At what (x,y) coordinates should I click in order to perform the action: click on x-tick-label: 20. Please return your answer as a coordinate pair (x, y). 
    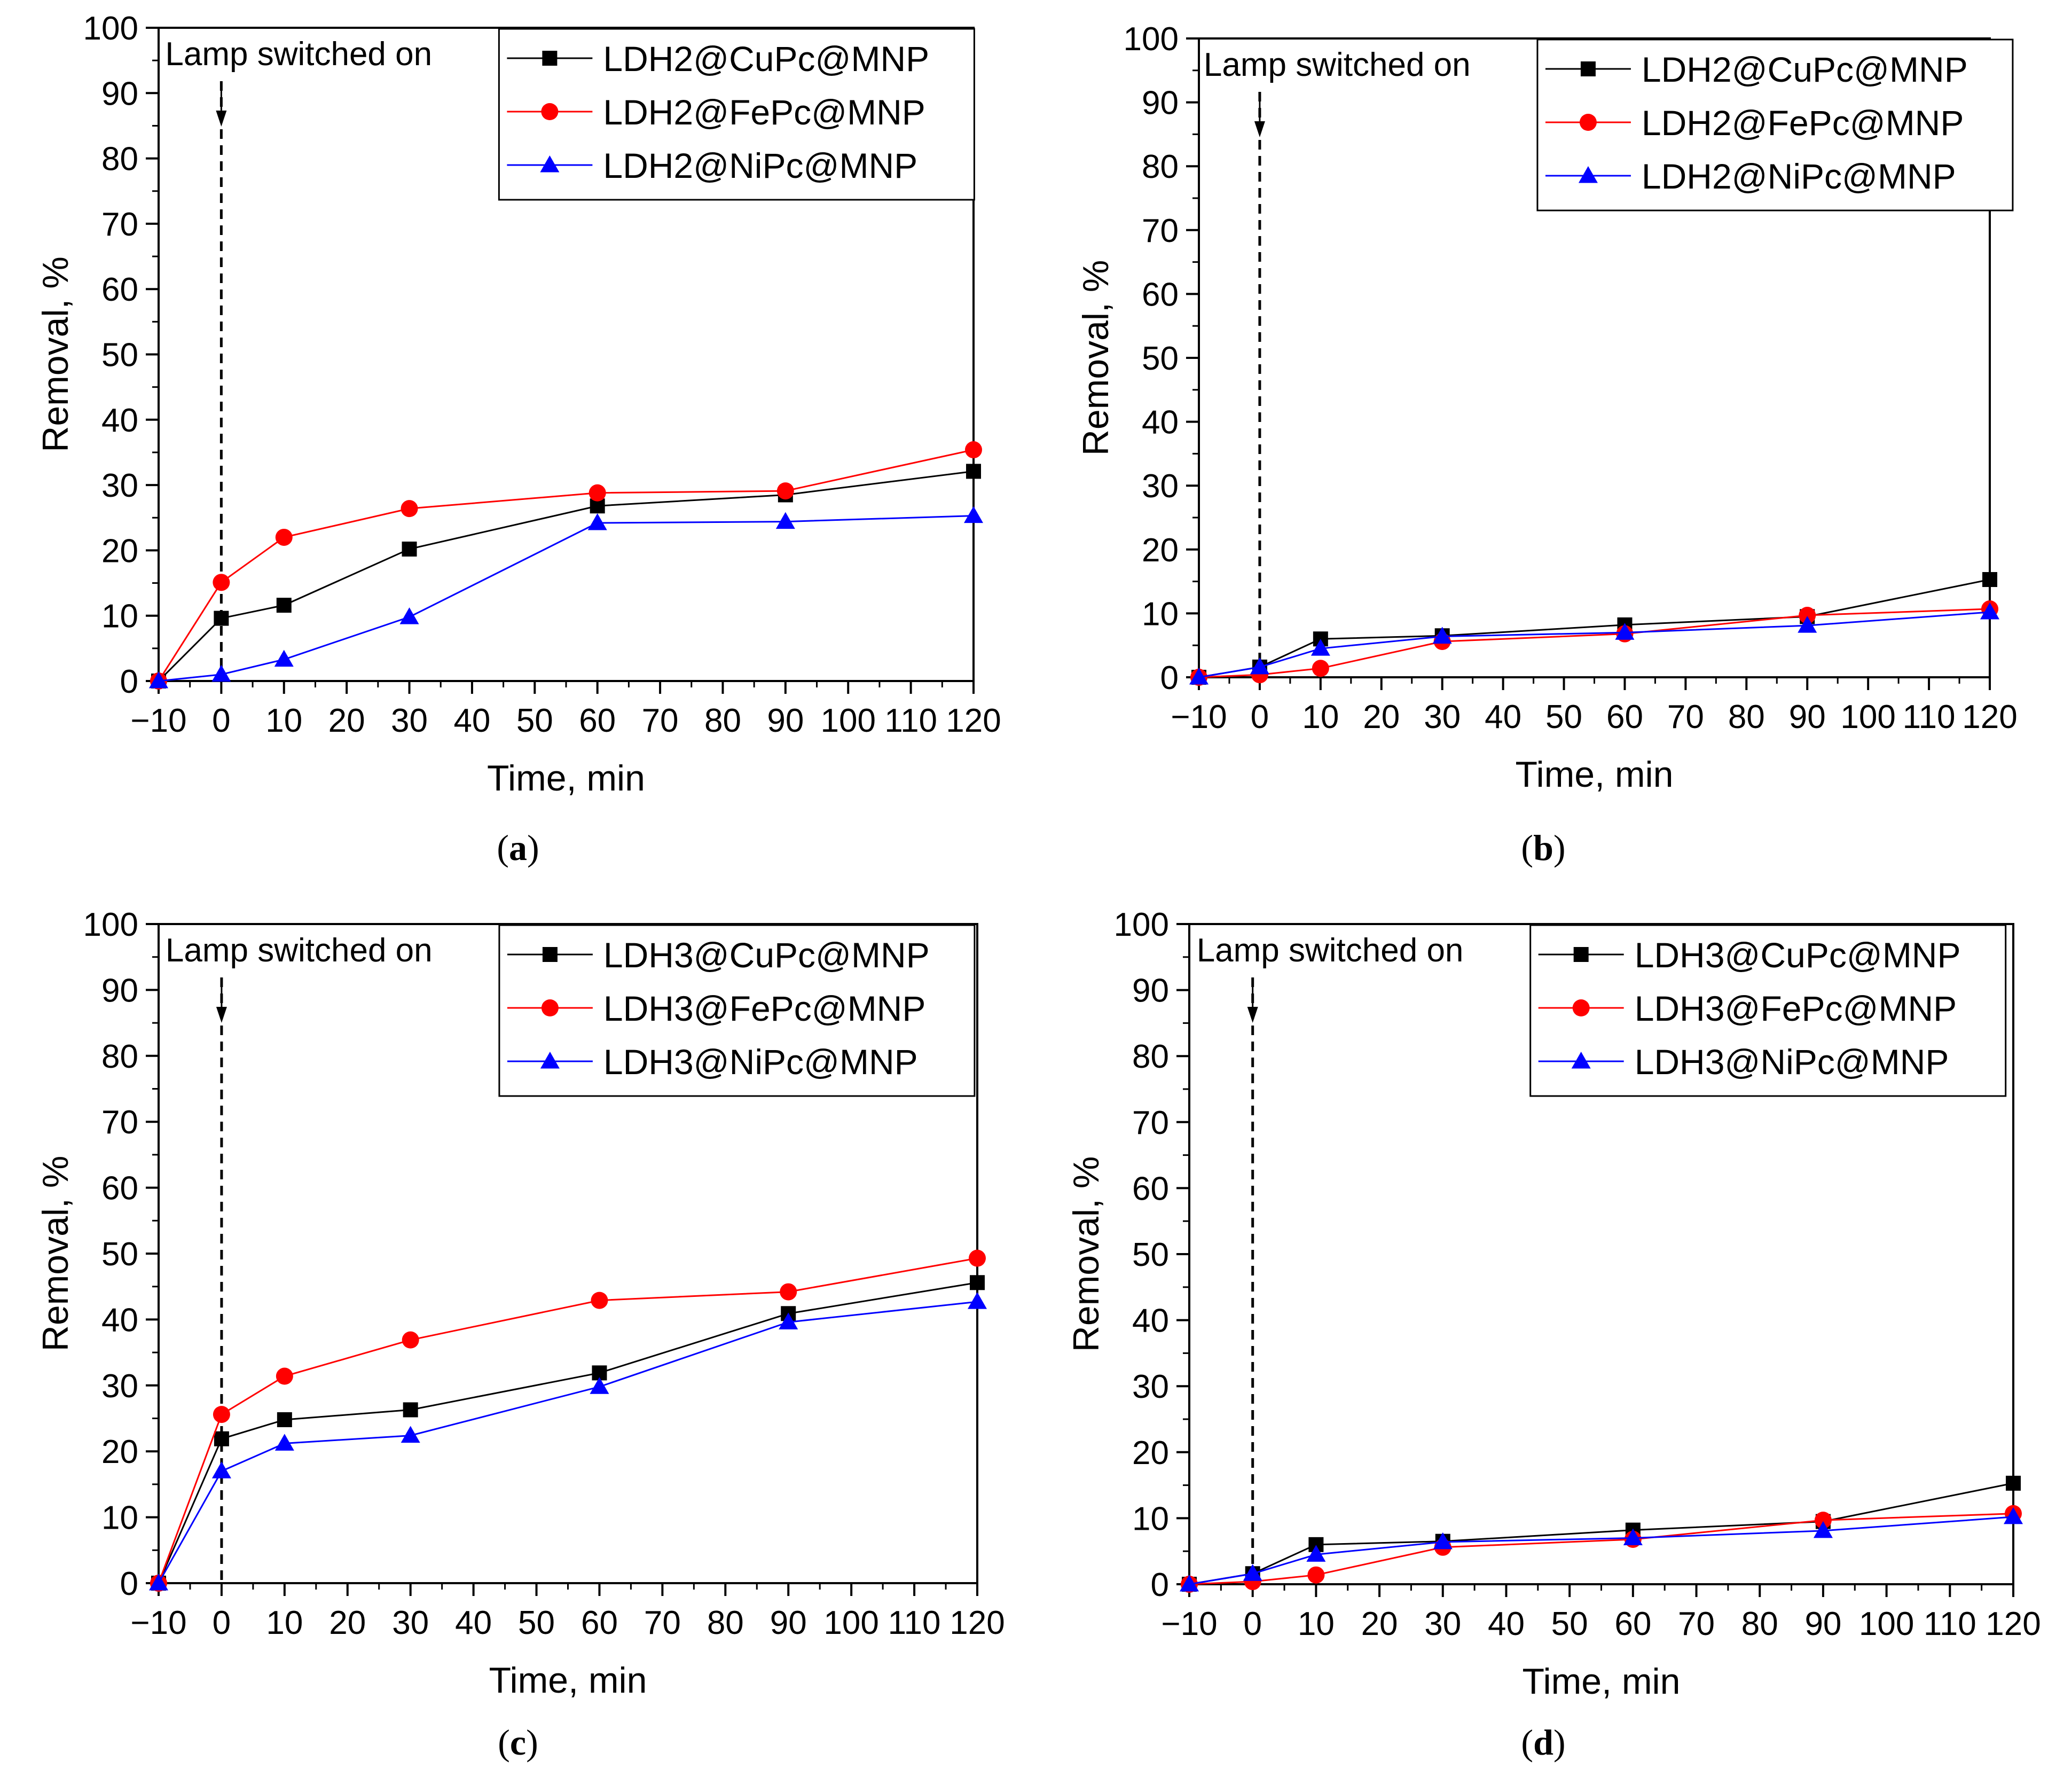
    Looking at the image, I should click on (1379, 1624).